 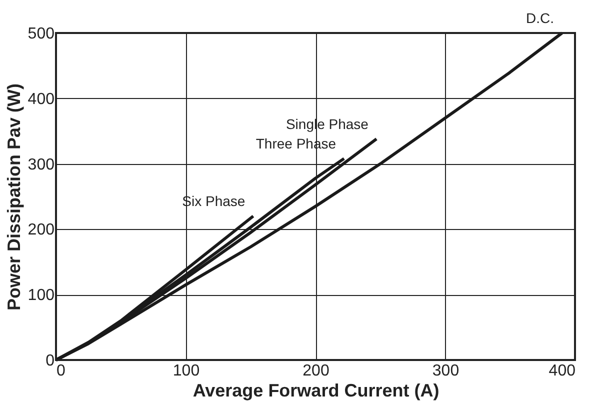 What do you see at coordinates (14, 197) in the screenshot?
I see `y-axis-title: Power Dissipation Pav (W)` at bounding box center [14, 197].